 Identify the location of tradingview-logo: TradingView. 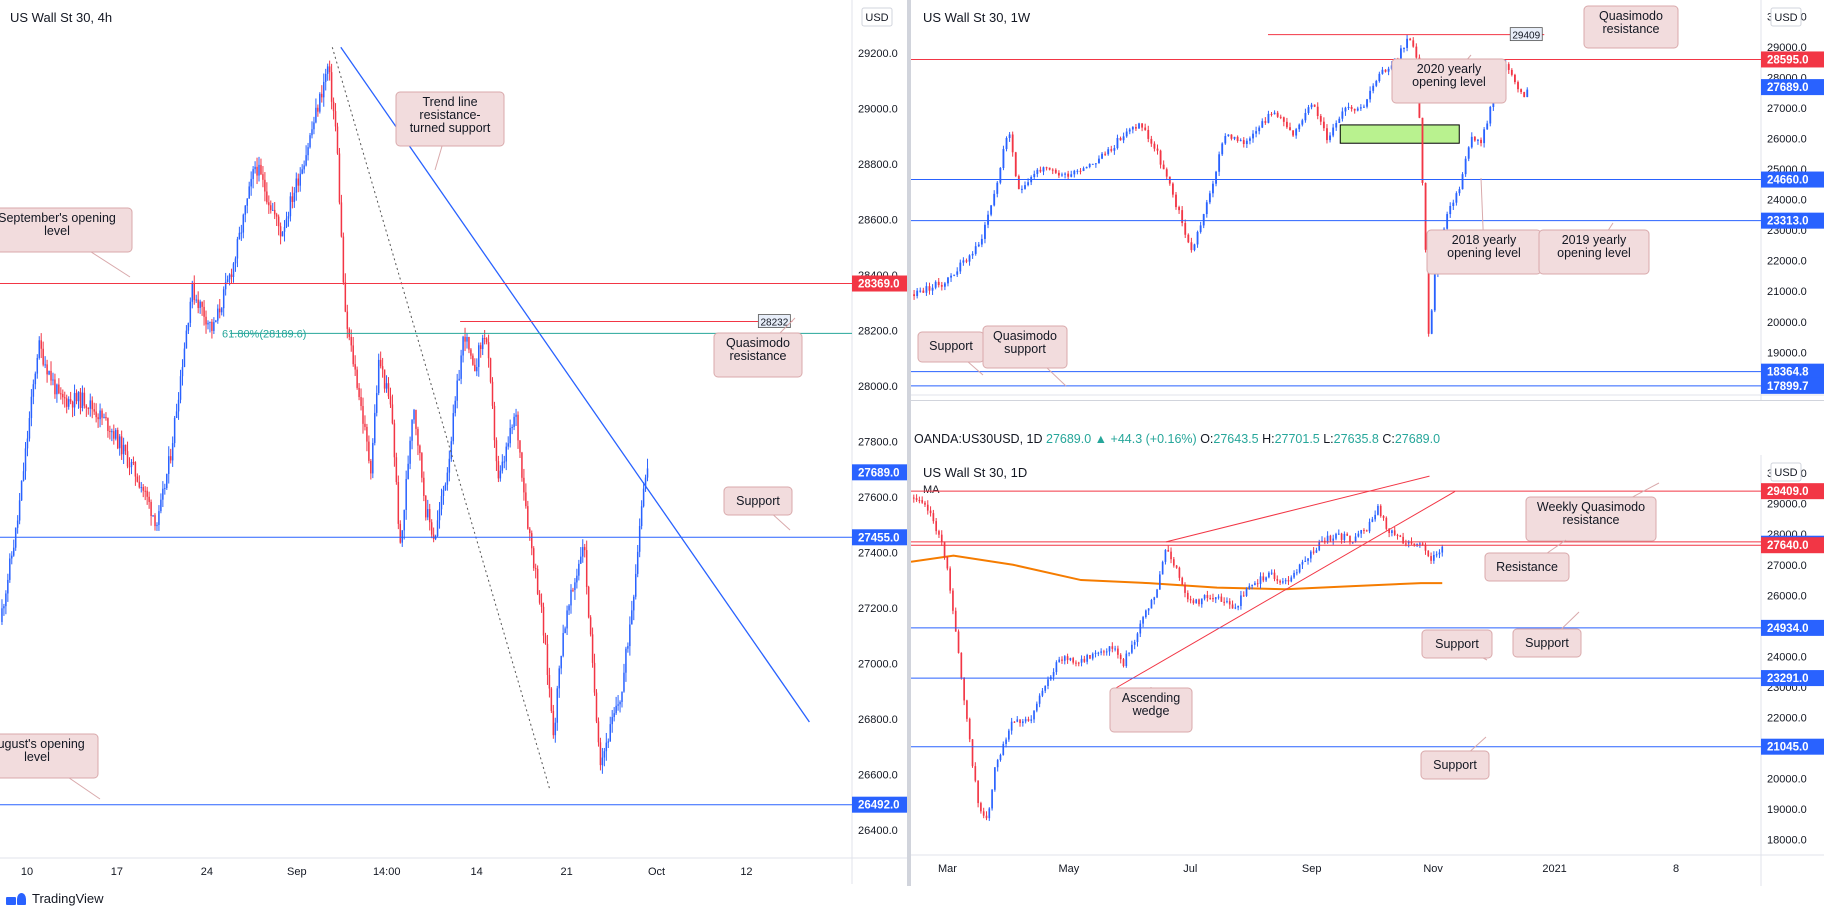
(55, 898).